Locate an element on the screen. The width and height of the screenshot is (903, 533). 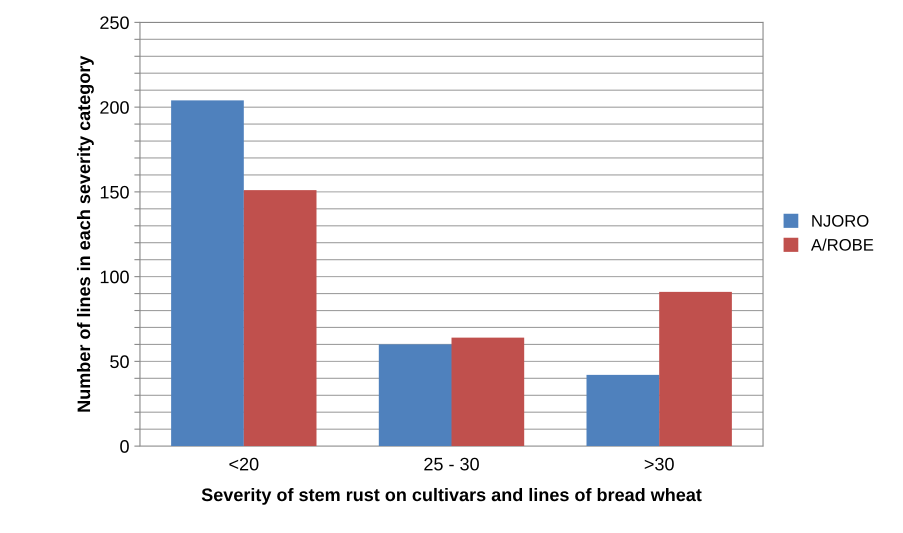
y-axis-title: Number of lines in each severity category is located at coordinates (85, 234).